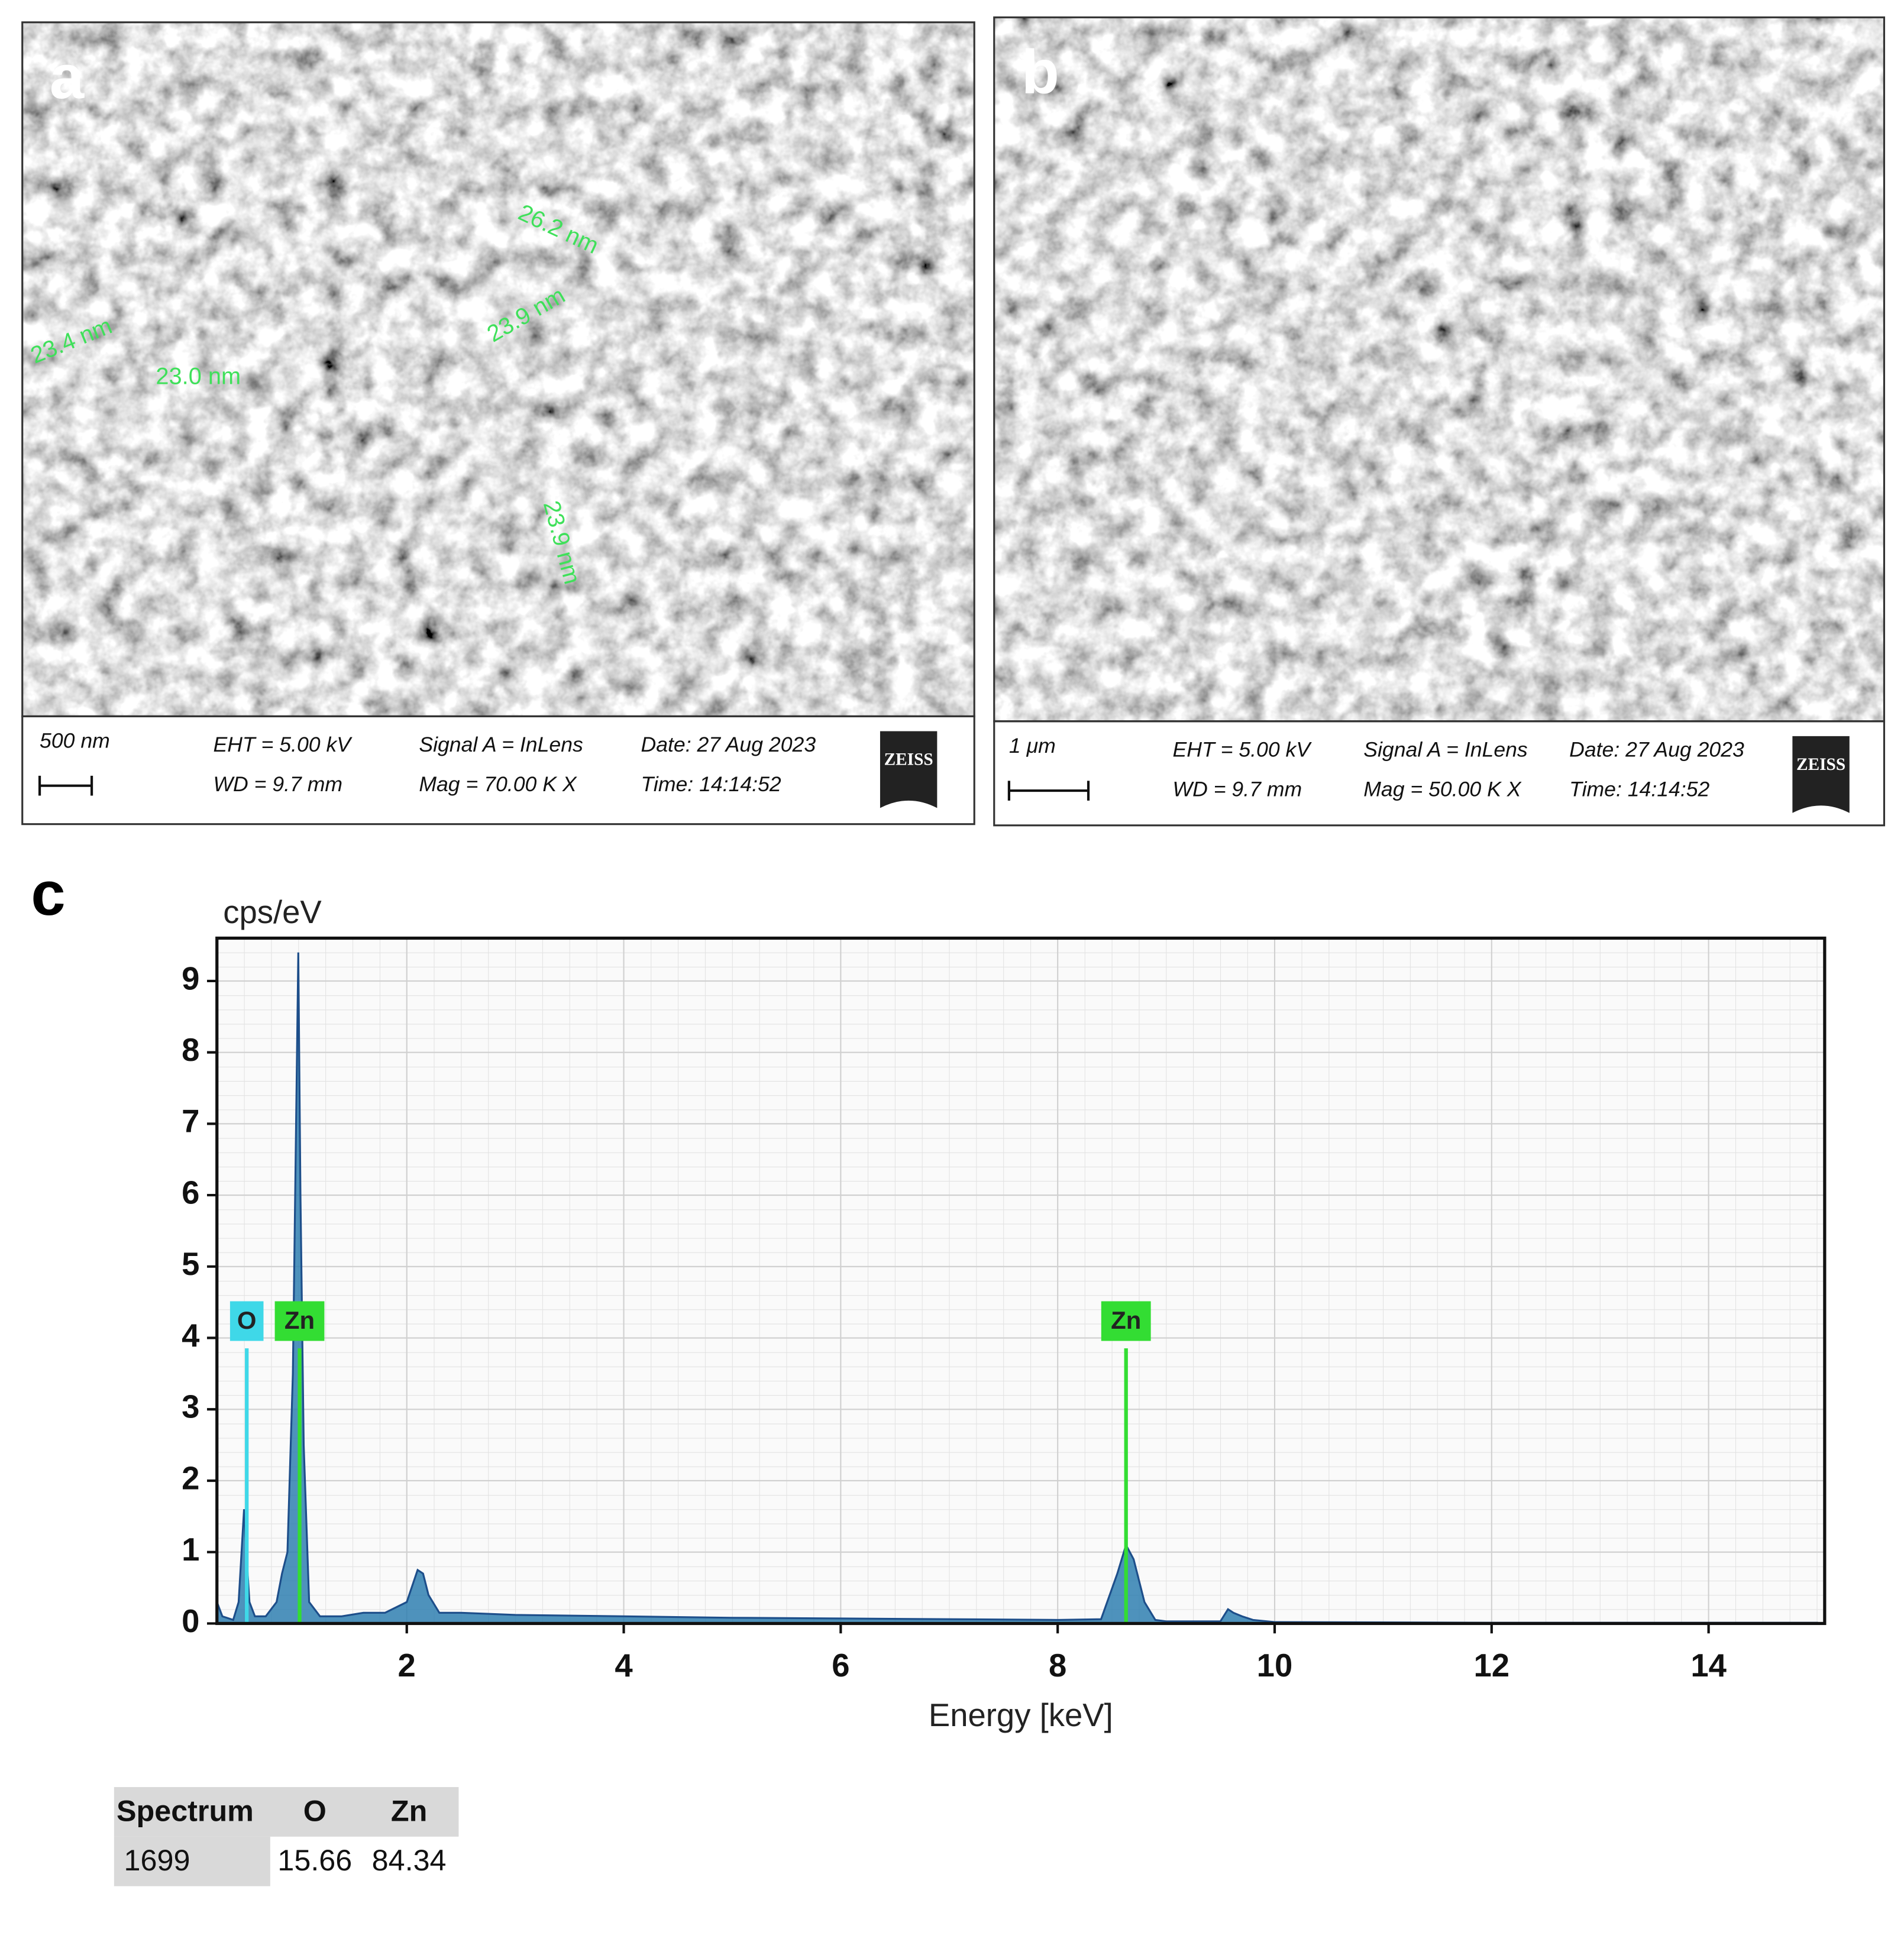 This screenshot has width=1904, height=1939. I want to click on x-axis-label: Energy [keV], so click(1021, 1715).